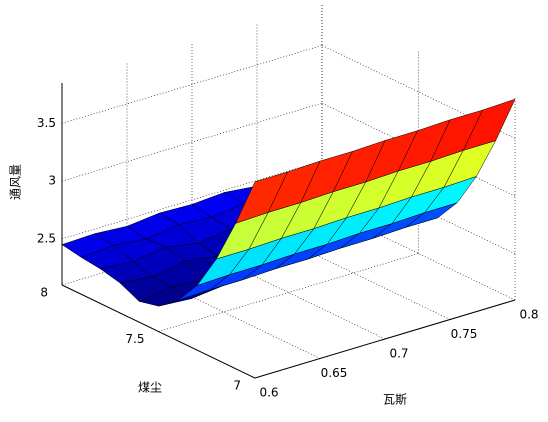 The height and width of the screenshot is (422, 548). I want to click on y-axis, so click(158, 331).